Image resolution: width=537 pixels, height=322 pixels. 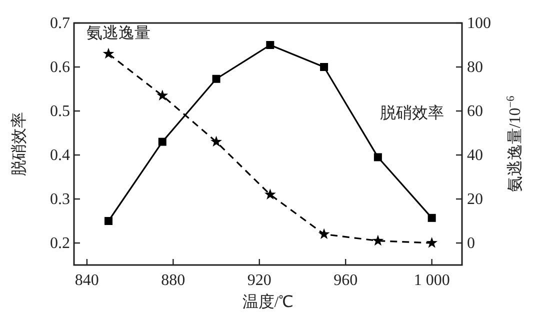 What do you see at coordinates (475, 111) in the screenshot?
I see `y2-tick-label: 60` at bounding box center [475, 111].